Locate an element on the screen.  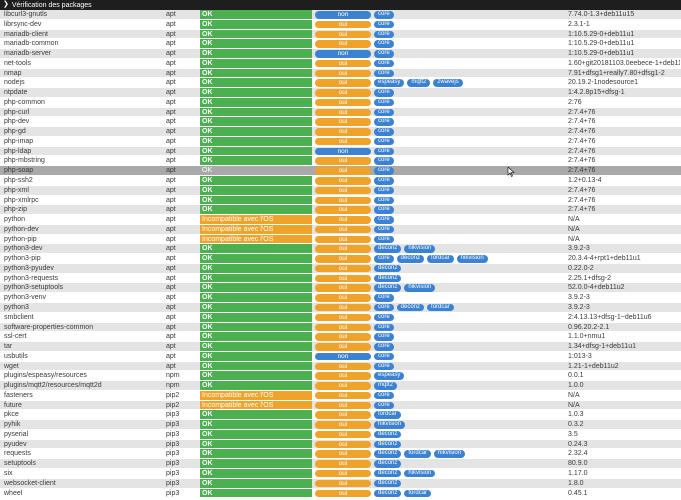
panel-header: ❯ Vérification des packages is located at coordinates (340, 5).